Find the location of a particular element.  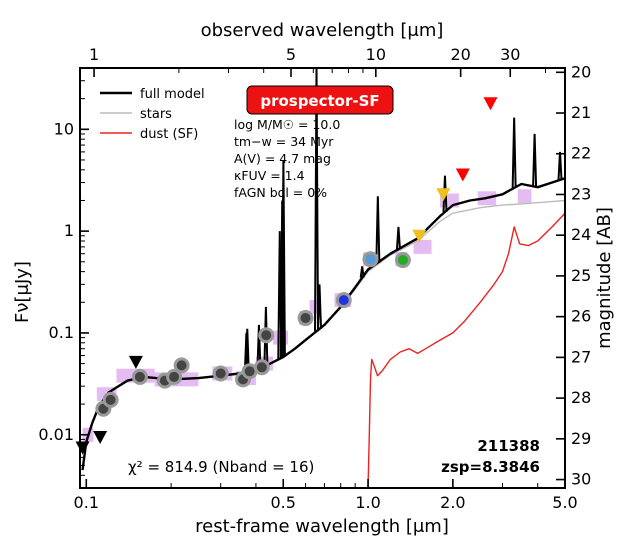

legend-label: stars is located at coordinates (156, 114).